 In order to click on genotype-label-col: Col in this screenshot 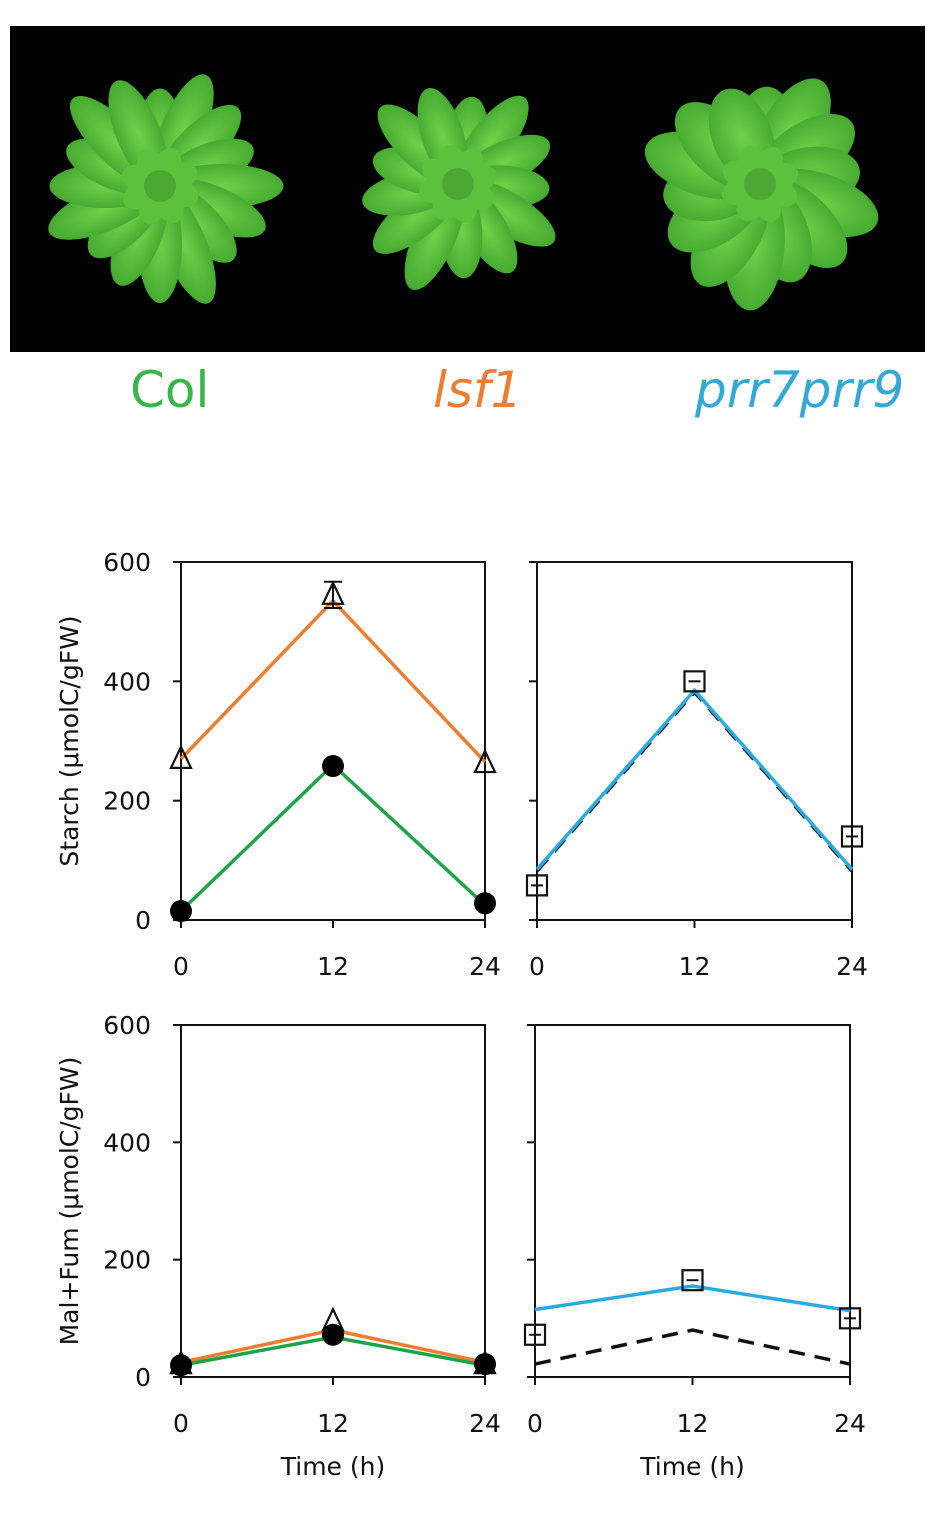, I will do `click(170, 390)`.